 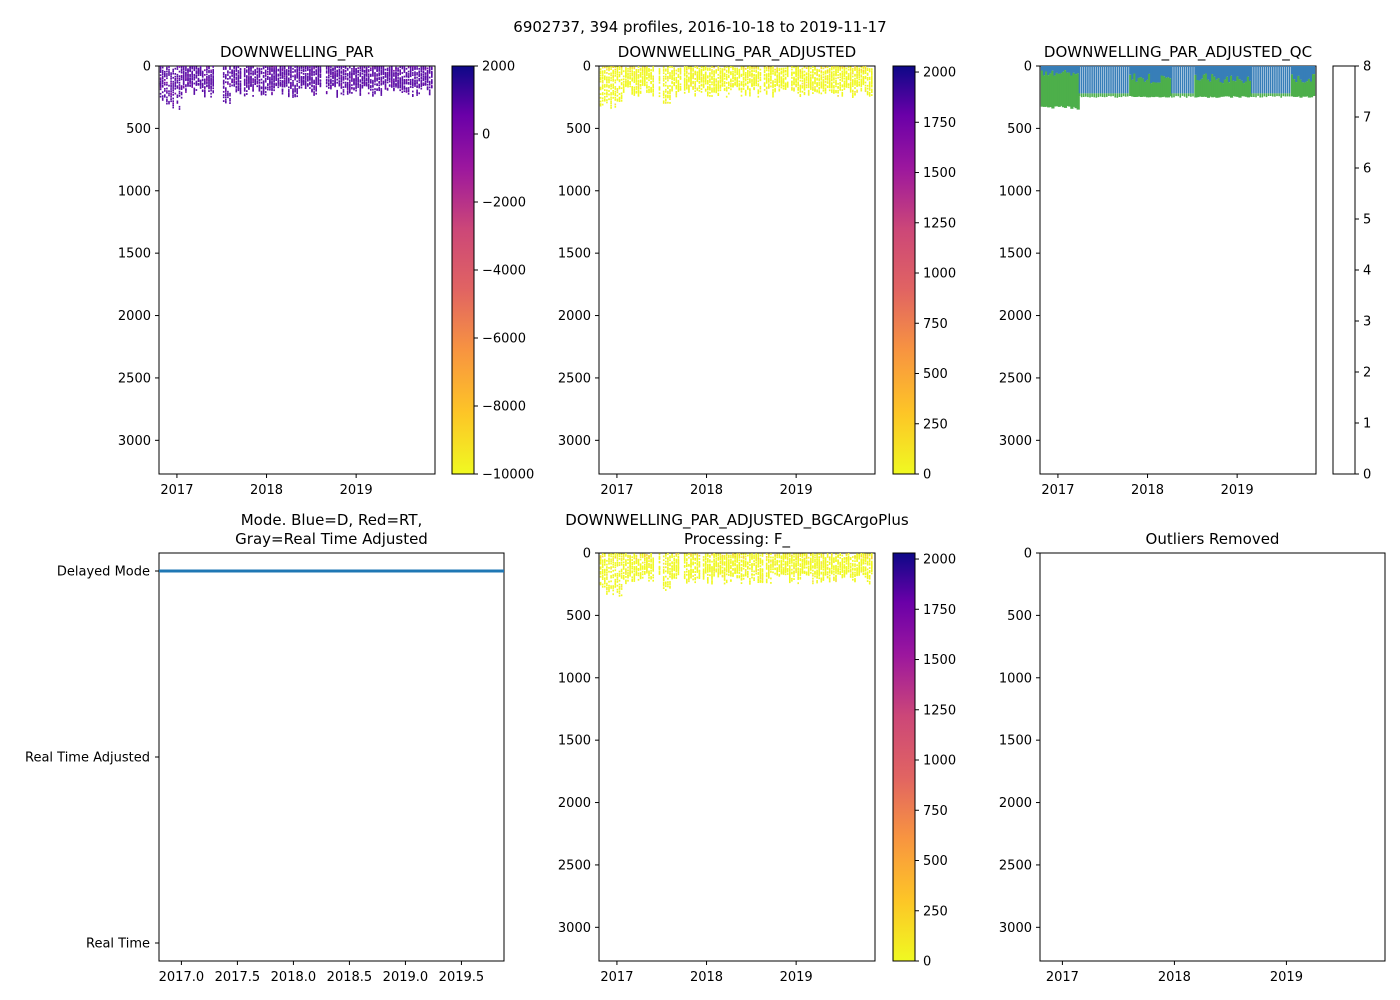 What do you see at coordinates (935, 424) in the screenshot?
I see `chart-par-adj-colorbar-label: 250` at bounding box center [935, 424].